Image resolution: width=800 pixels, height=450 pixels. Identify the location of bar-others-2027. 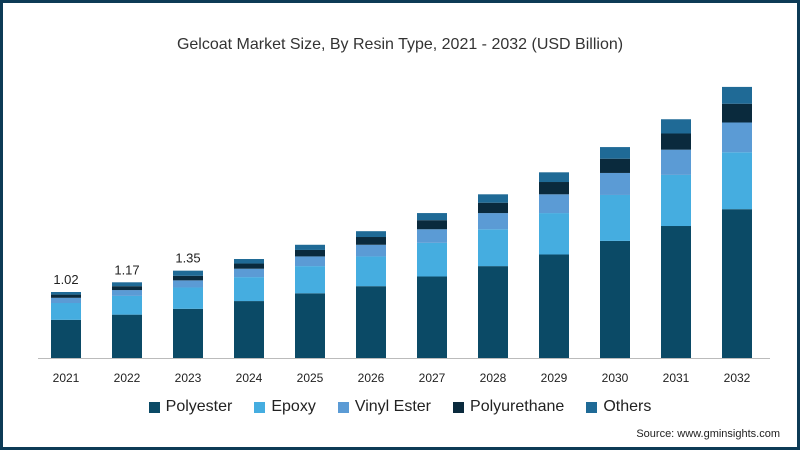
(432, 217).